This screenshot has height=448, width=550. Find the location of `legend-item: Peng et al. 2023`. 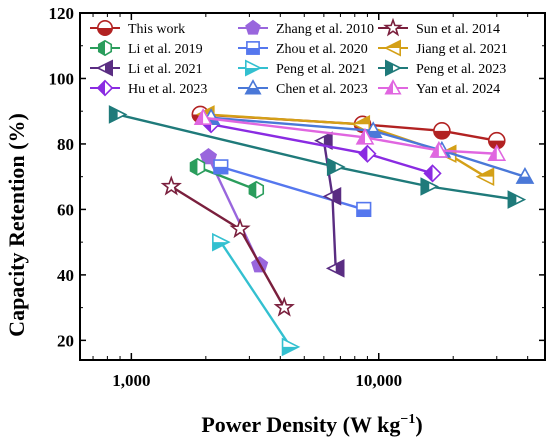

legend-item: Peng et al. 2023 is located at coordinates (442, 68).